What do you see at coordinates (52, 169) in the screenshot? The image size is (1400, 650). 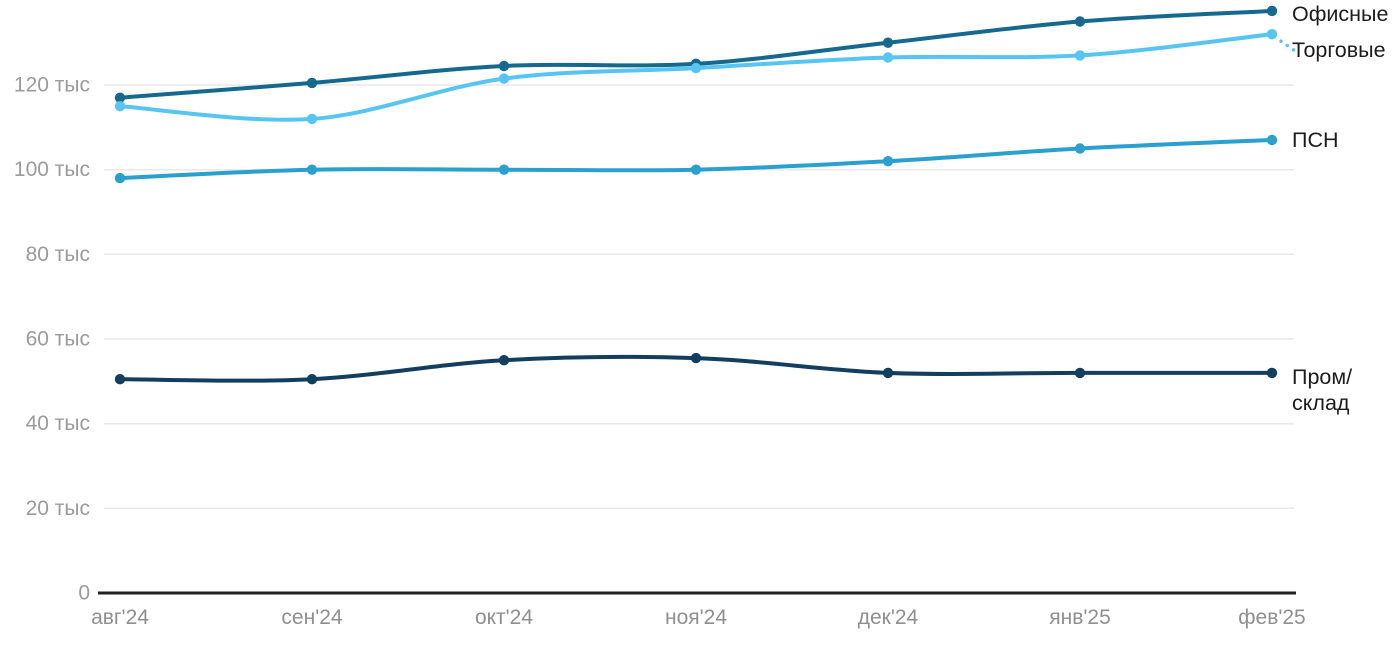 I see `y-tick-label: 100 тыс` at bounding box center [52, 169].